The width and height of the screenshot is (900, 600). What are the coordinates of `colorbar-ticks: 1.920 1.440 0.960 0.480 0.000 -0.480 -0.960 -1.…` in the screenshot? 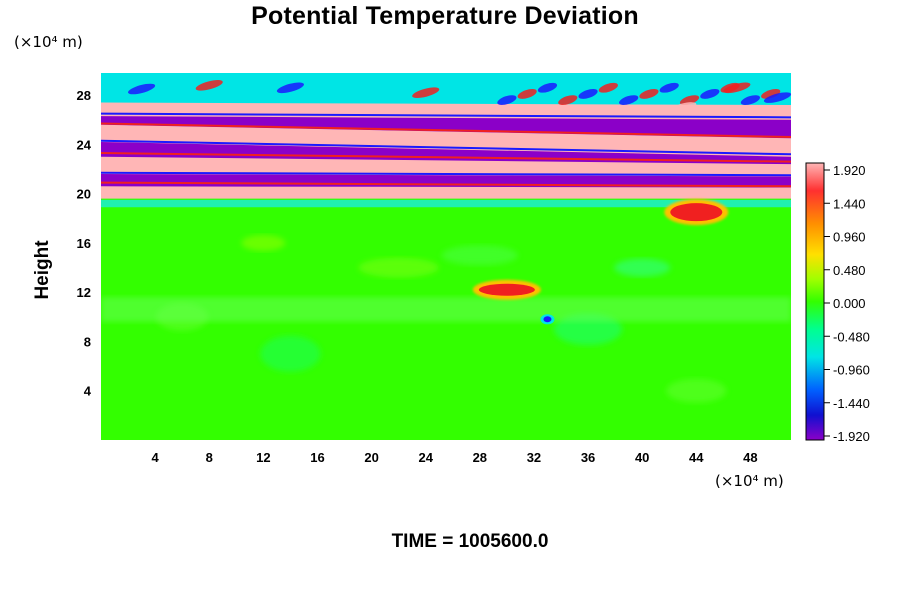 It's located at (847, 303).